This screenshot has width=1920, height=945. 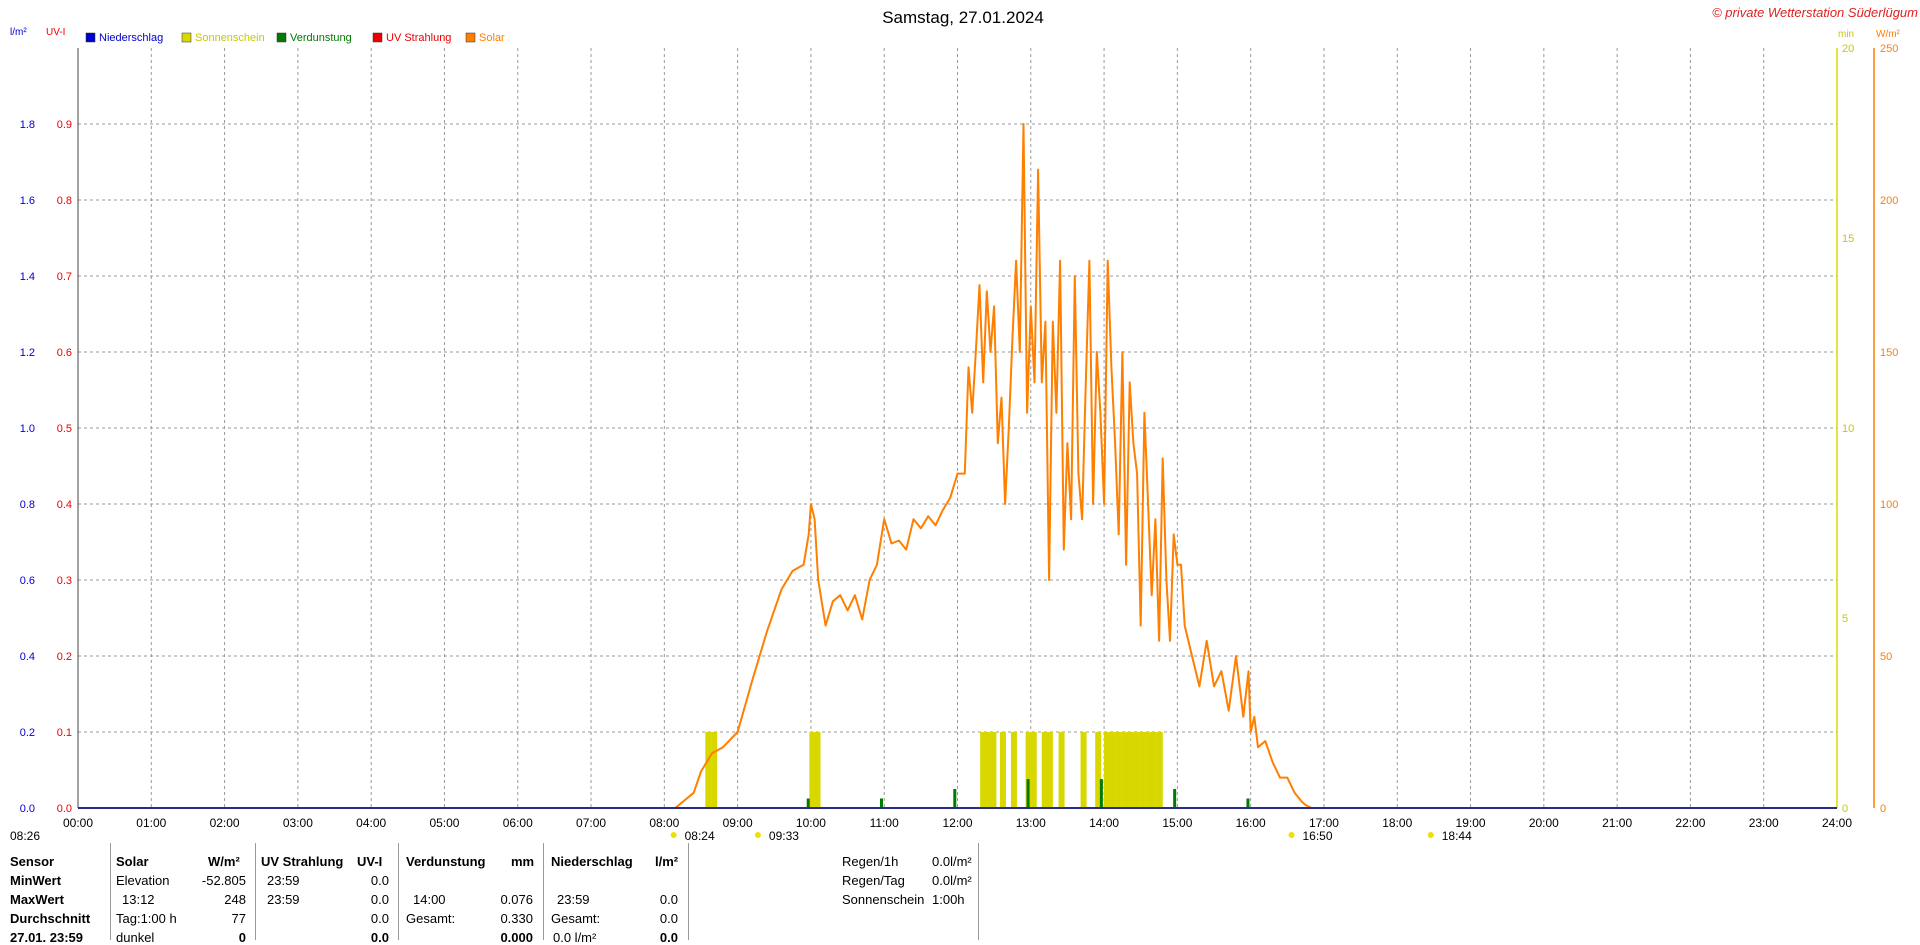 I want to click on copyright-text: © private Wetterstation Süderlügum, so click(x=1815, y=12).